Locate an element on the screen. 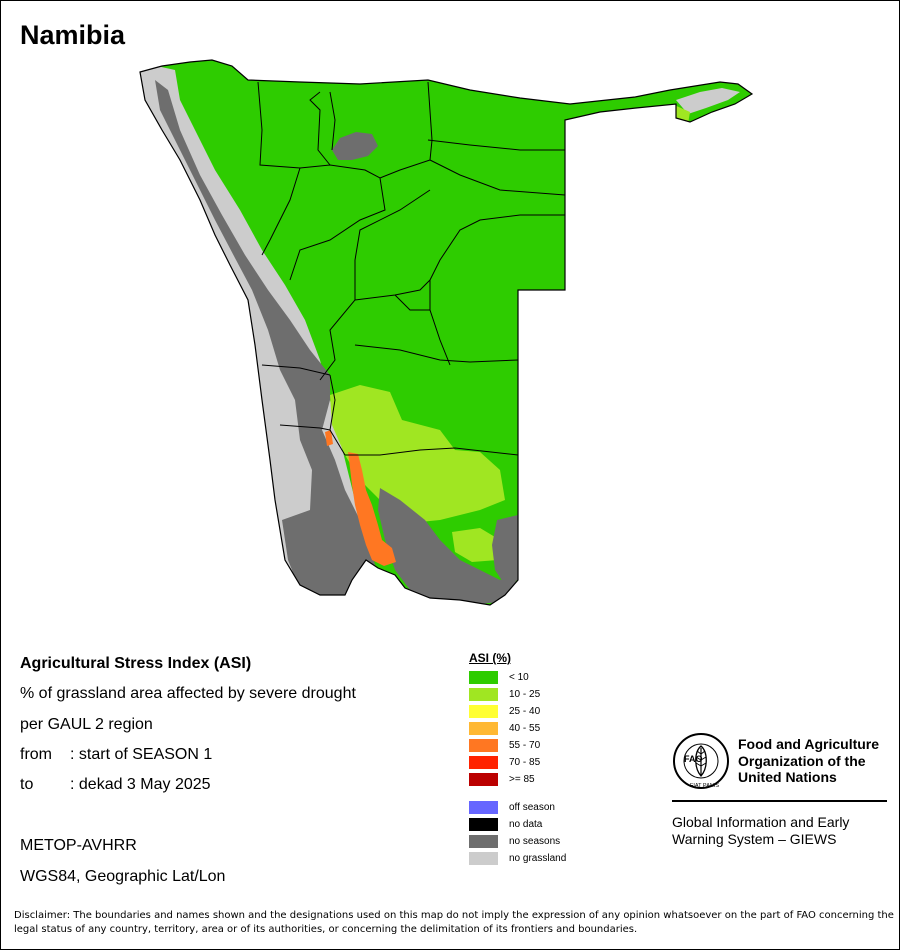  to-label: to is located at coordinates (27, 784).